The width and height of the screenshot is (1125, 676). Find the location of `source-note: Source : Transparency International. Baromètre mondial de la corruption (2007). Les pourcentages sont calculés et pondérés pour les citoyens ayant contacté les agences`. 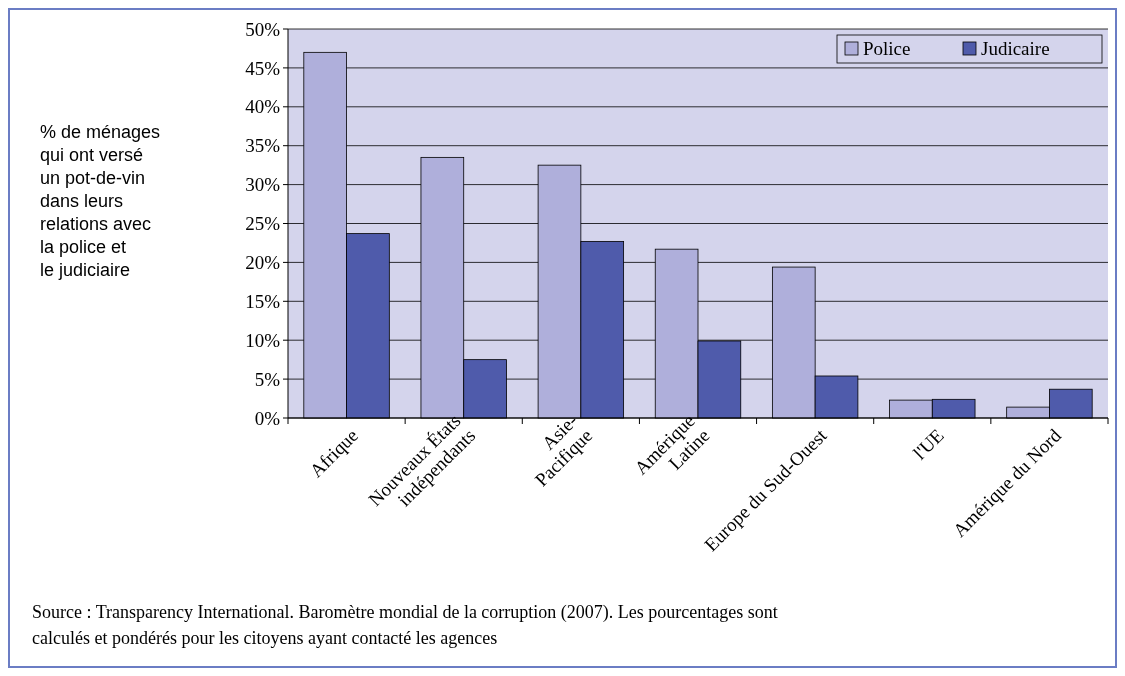

source-note: Source : Transparency International. Baromètre mondial de la corruption (2007). Les pourcentages sont calculés et pondérés pour les citoyens ayant contacté les agences is located at coordinates (405, 625).